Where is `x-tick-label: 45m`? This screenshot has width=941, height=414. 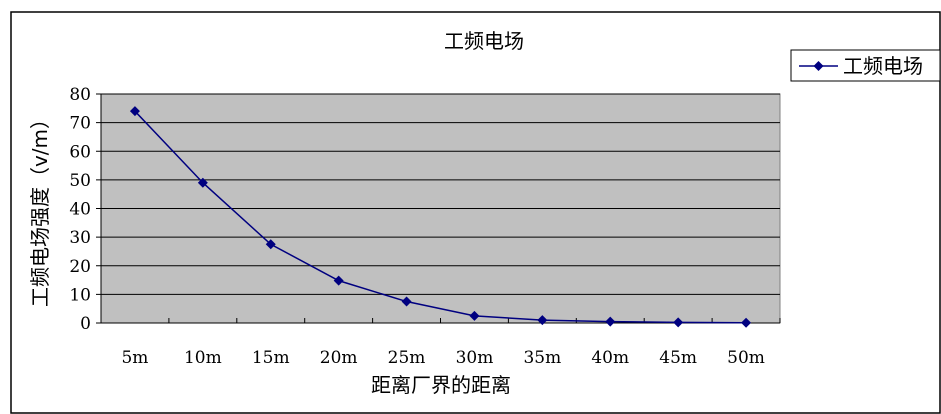 x-tick-label: 45m is located at coordinates (678, 358).